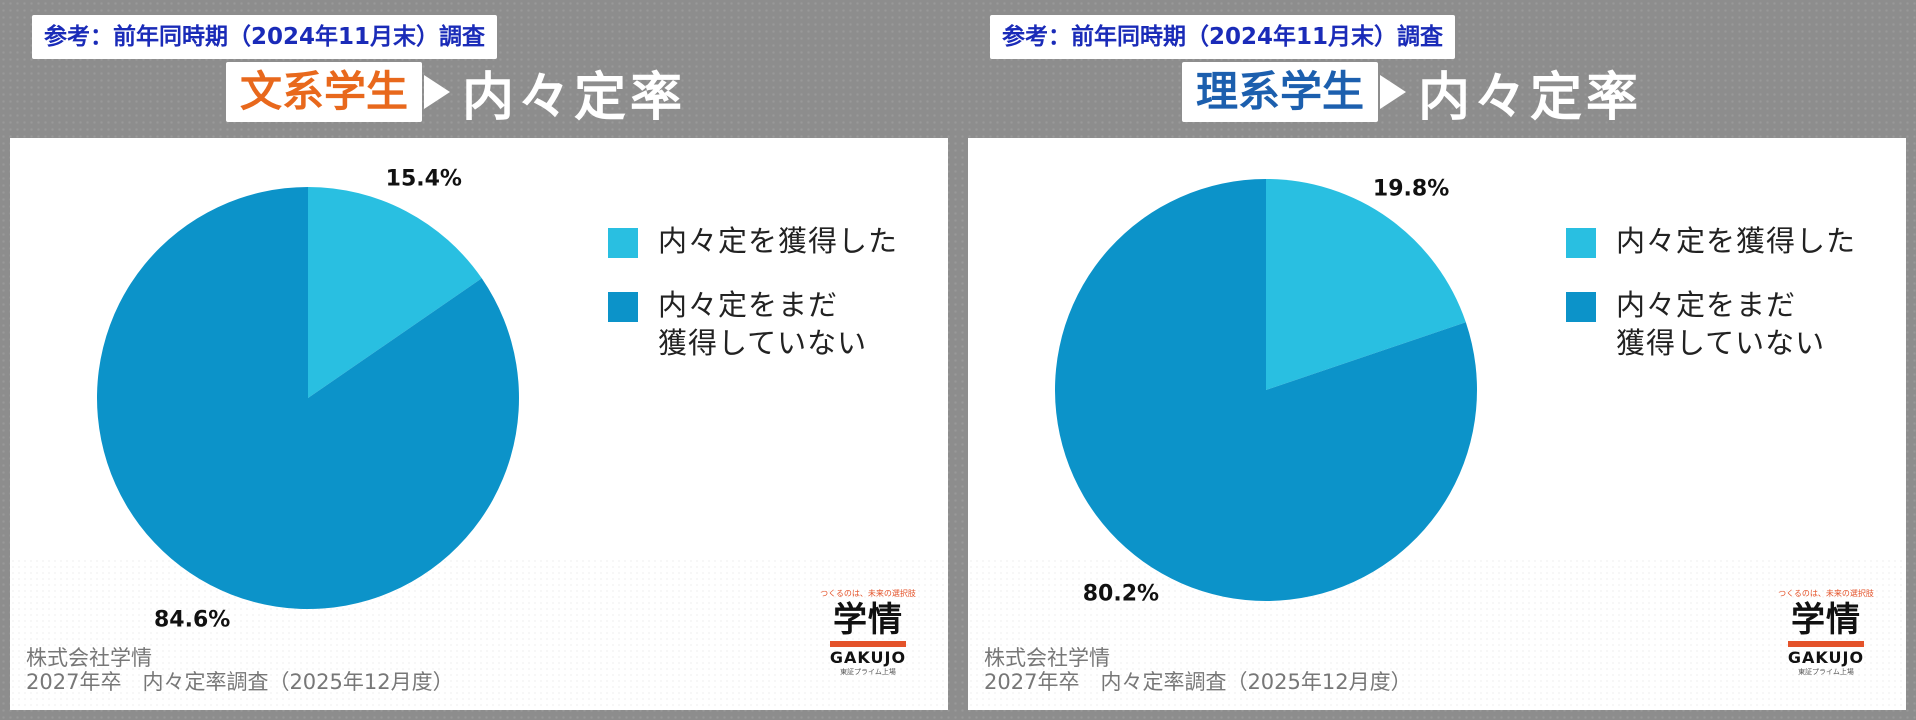 This screenshot has height=720, width=1916. I want to click on pie-value-label: 19.8%, so click(1411, 189).